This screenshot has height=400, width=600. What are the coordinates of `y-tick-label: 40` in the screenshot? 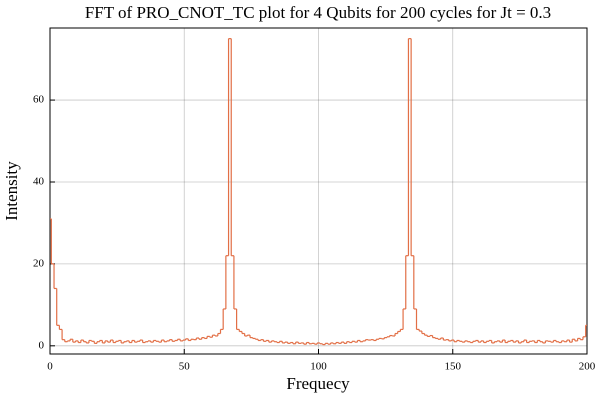 It's located at (39, 182).